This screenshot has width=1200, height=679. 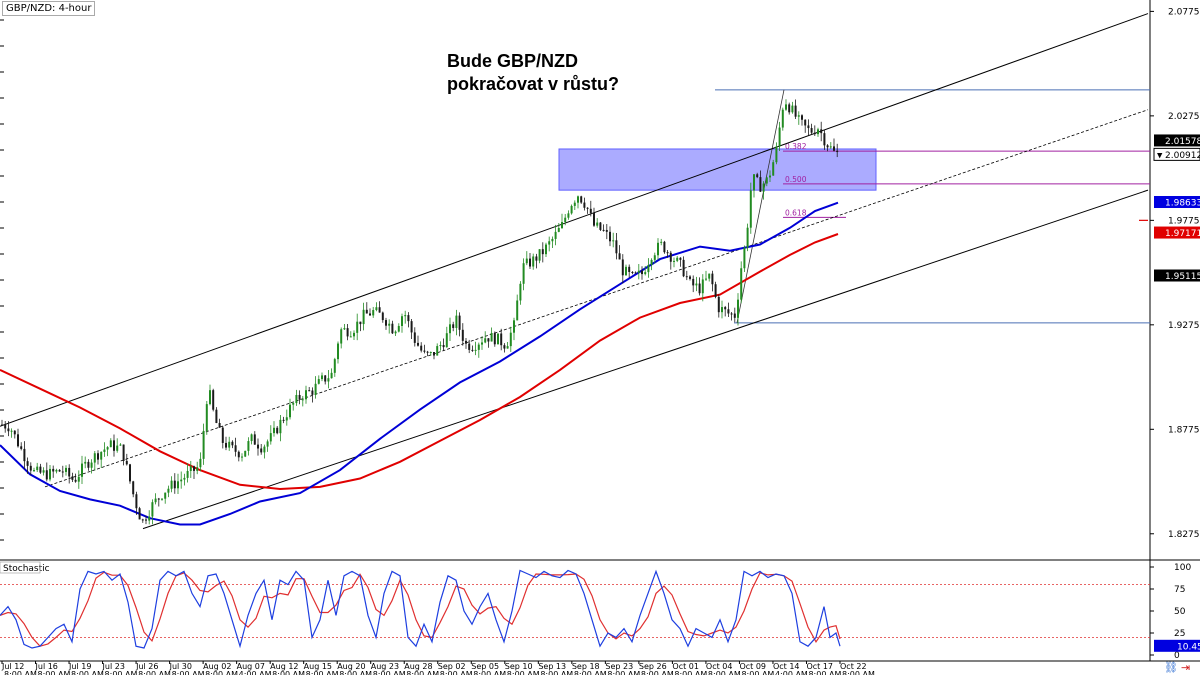 I want to click on x-date-label: Sep 18, so click(x=586, y=666).